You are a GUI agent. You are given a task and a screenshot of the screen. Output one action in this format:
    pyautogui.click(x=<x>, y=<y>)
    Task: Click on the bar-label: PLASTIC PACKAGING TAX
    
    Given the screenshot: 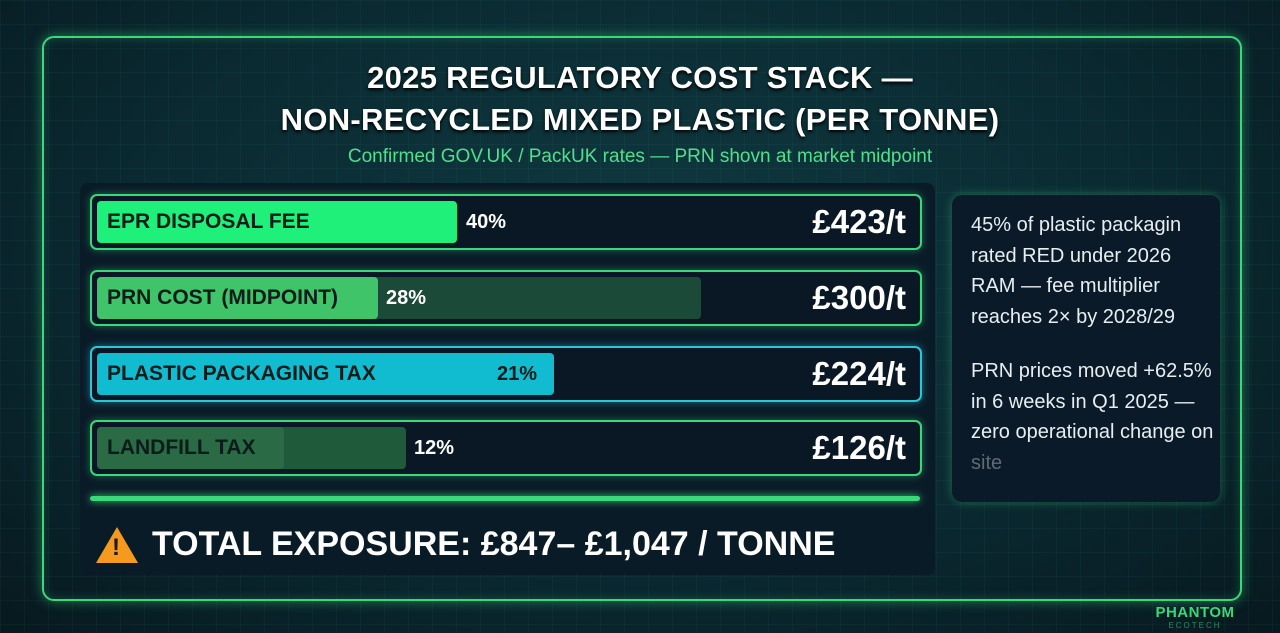 What is the action you would take?
    pyautogui.click(x=241, y=373)
    